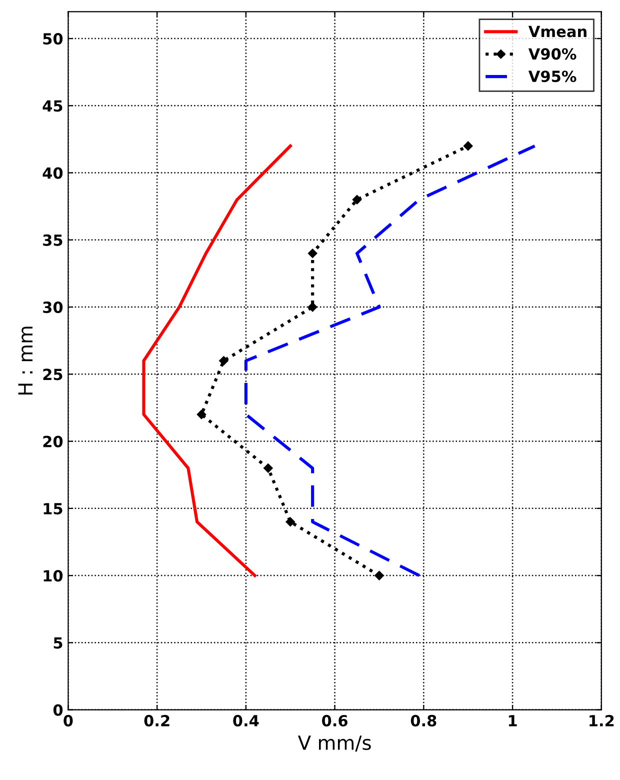  Describe the element at coordinates (25, 360) in the screenshot. I see `y-axis-title: H : mm` at that location.